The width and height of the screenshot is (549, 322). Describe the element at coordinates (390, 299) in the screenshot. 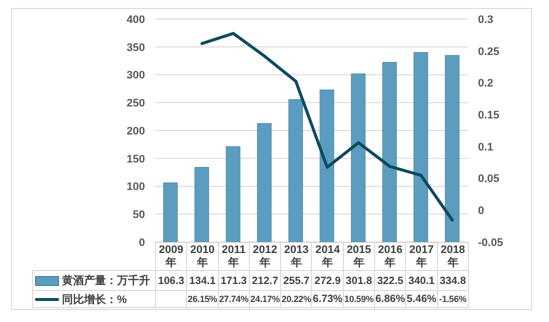

I see `data-label: 6.86%` at that location.